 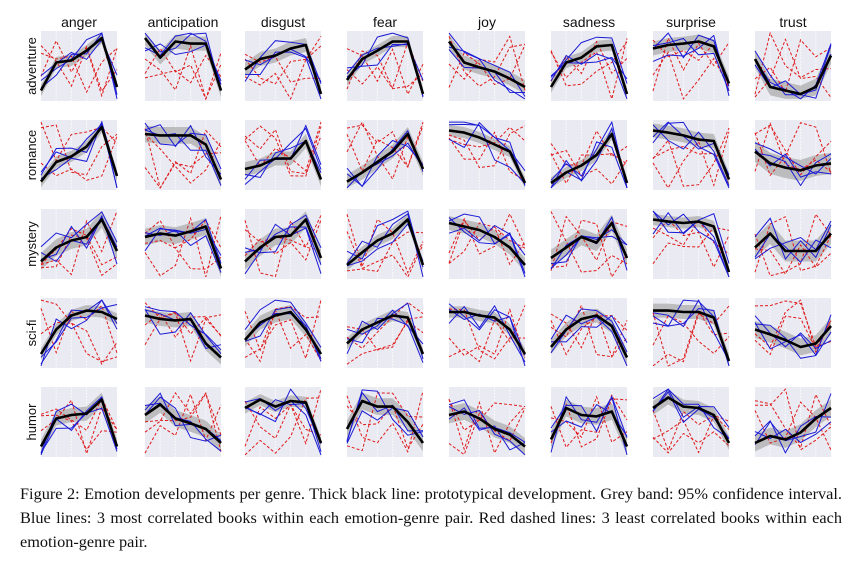 I want to click on panel-sci-fi-anger, so click(x=78, y=333).